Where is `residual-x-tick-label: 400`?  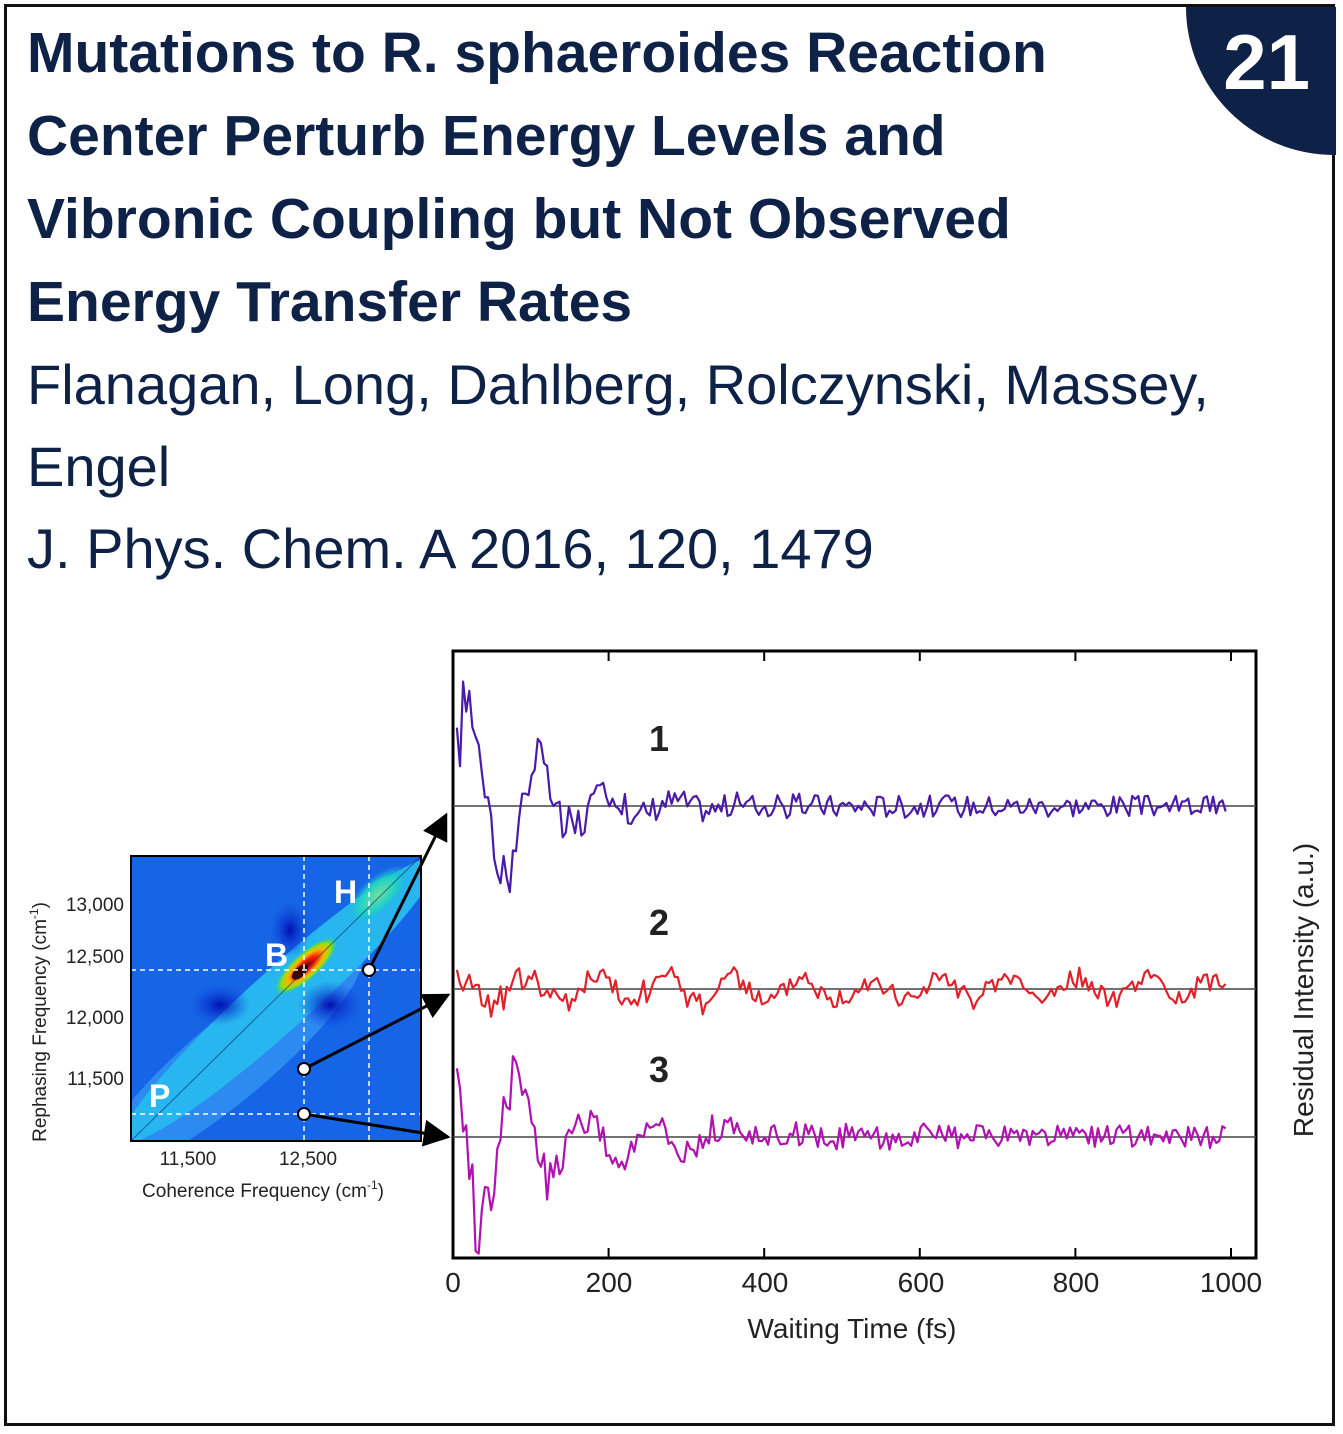
residual-x-tick-label: 400 is located at coordinates (765, 1282).